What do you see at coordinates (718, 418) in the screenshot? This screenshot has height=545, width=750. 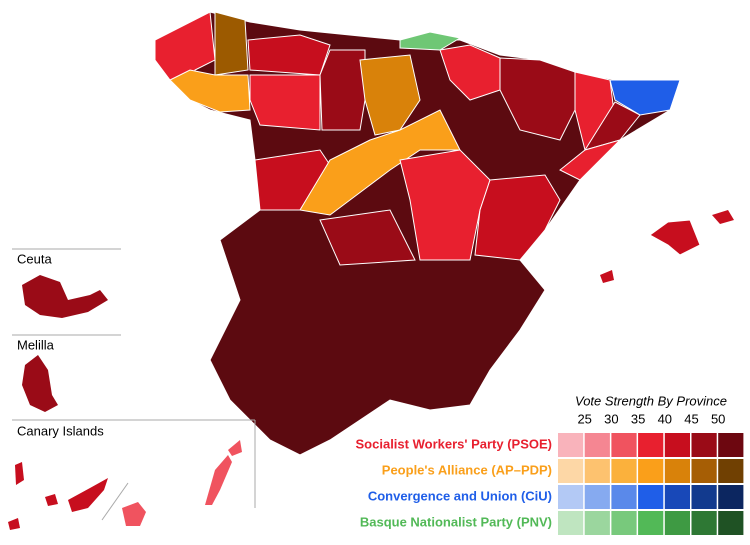 I see `legend-level: 50` at bounding box center [718, 418].